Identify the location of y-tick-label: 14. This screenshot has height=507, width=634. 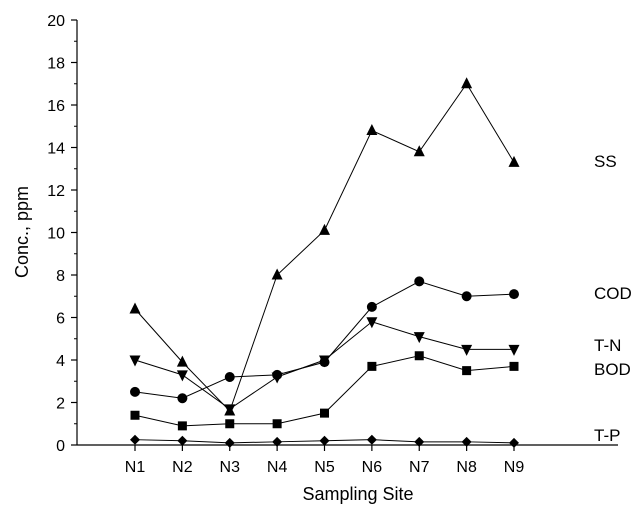
(56, 149).